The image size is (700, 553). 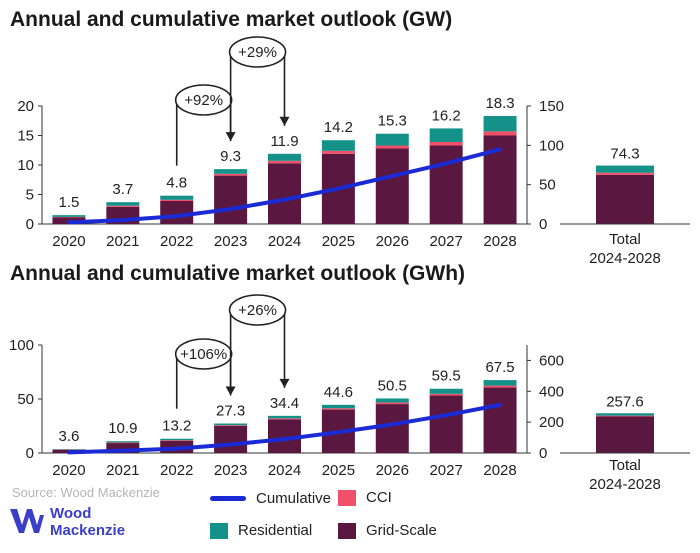 What do you see at coordinates (392, 470) in the screenshot?
I see `p2-x-tick-label-2026: 2026` at bounding box center [392, 470].